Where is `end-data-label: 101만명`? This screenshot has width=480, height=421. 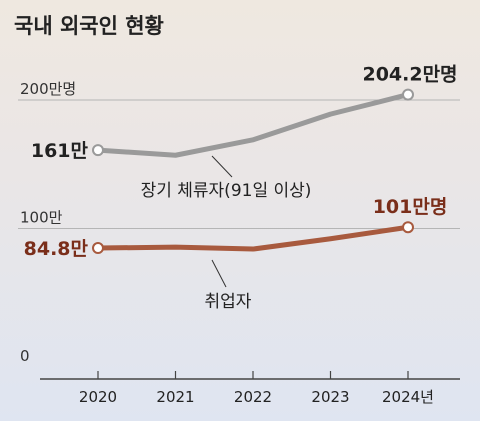
end-data-label: 101만명 is located at coordinates (410, 207).